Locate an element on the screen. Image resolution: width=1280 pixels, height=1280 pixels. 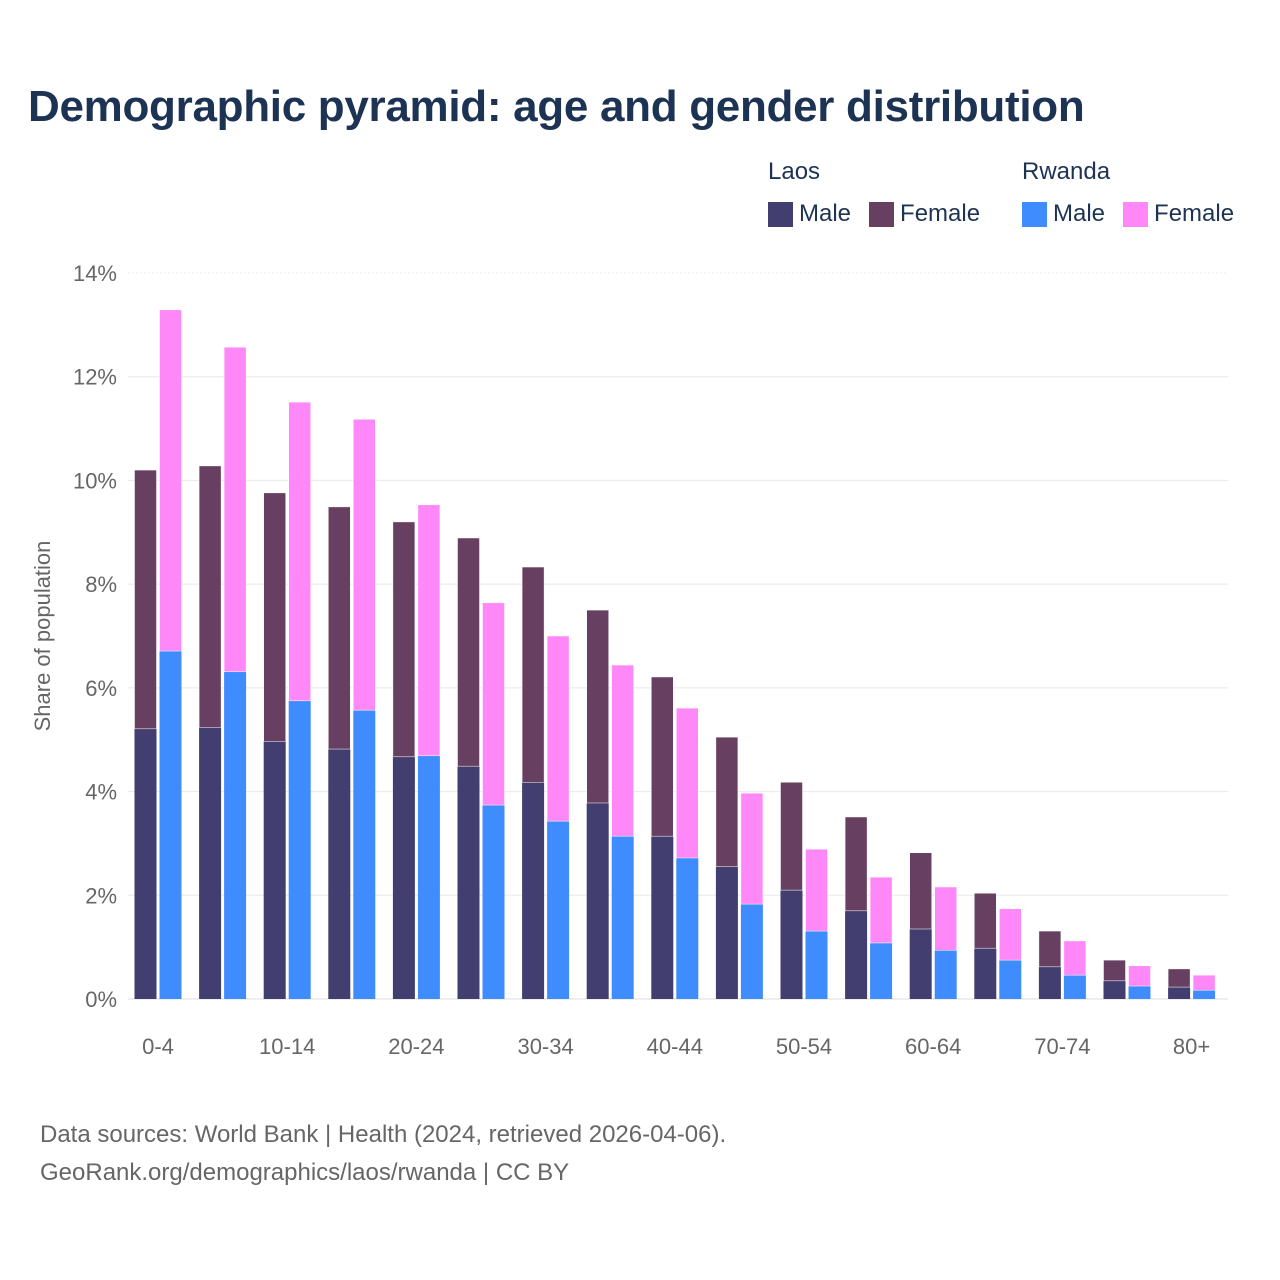
y-tick-label: 6% is located at coordinates (101, 688).